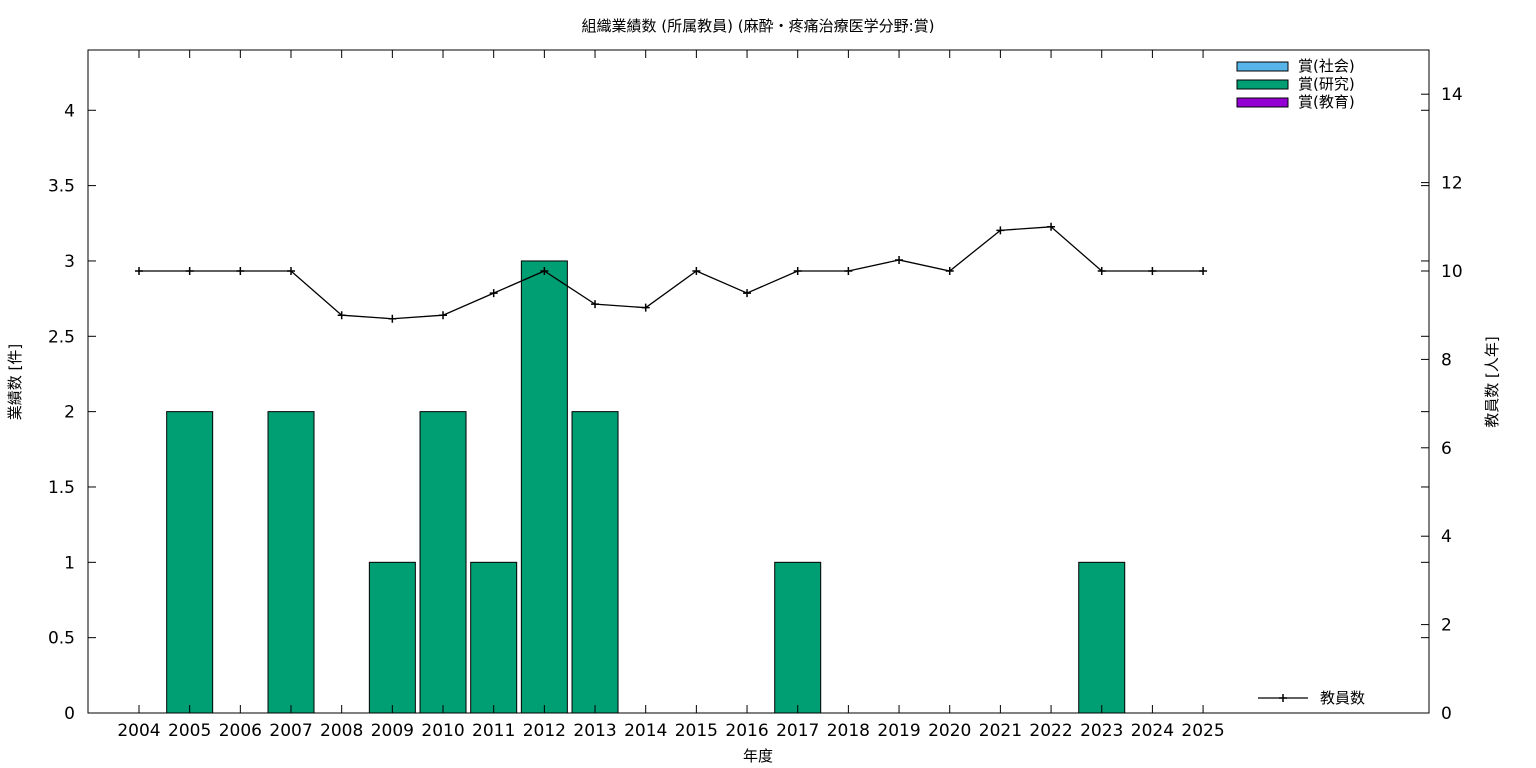 This screenshot has height=768, width=1536. What do you see at coordinates (240, 731) in the screenshot?
I see `x-tick-label: 2006` at bounding box center [240, 731].